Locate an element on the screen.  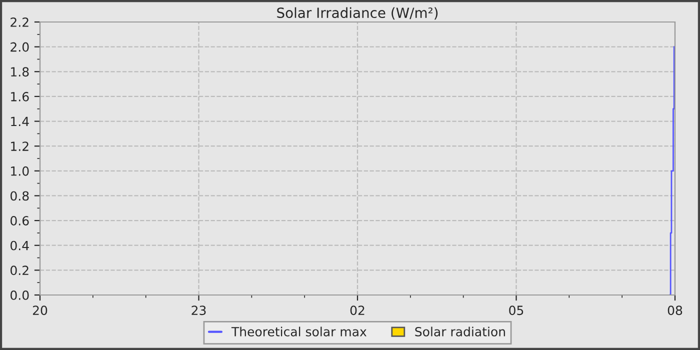
y-tick-label: 1.2 is located at coordinates (19, 146).